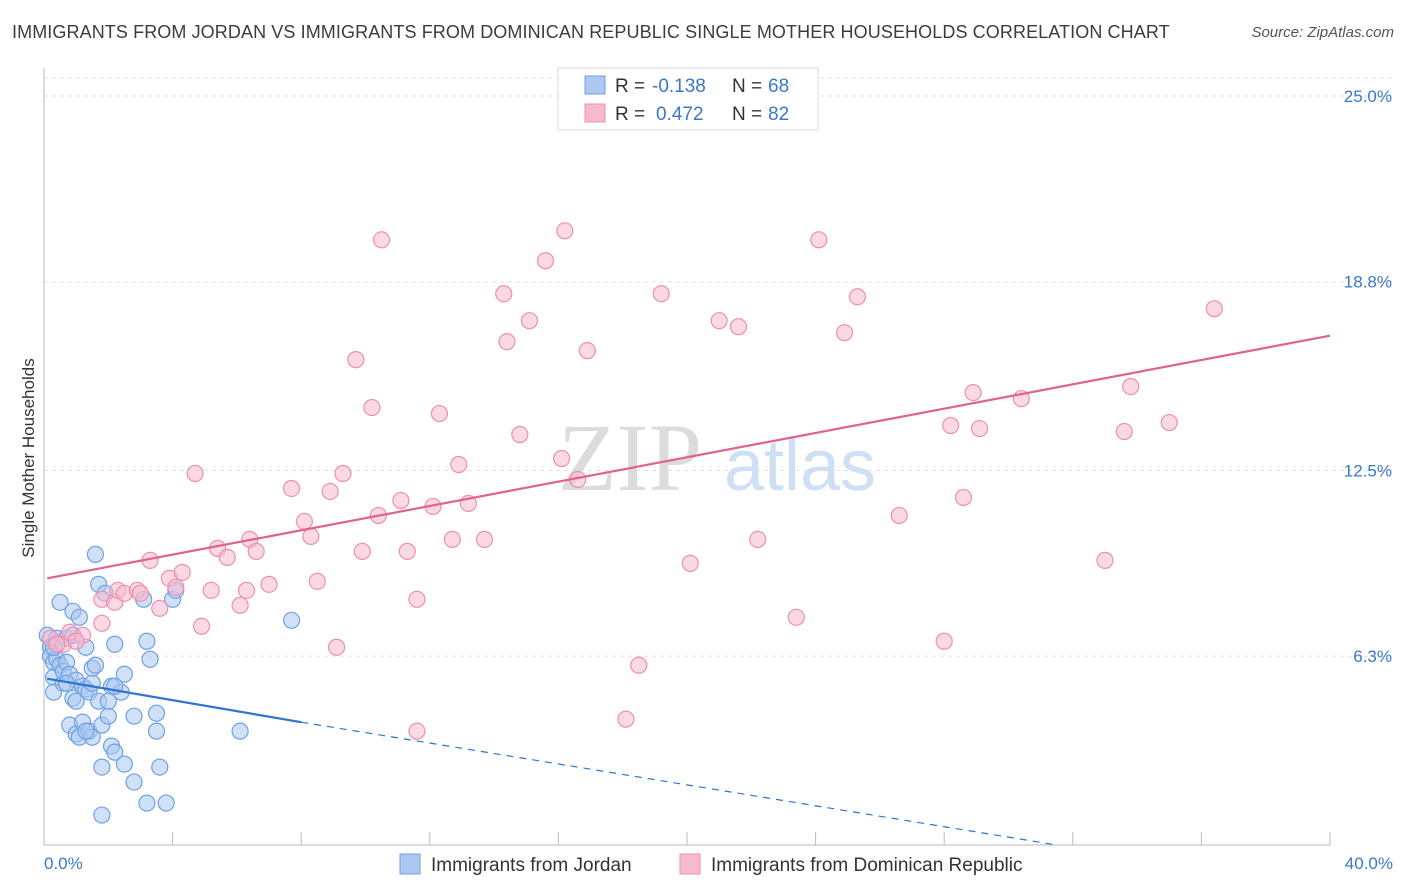  What do you see at coordinates (630, 114) in the screenshot?
I see `legend-r-label-2: R =` at bounding box center [630, 114].